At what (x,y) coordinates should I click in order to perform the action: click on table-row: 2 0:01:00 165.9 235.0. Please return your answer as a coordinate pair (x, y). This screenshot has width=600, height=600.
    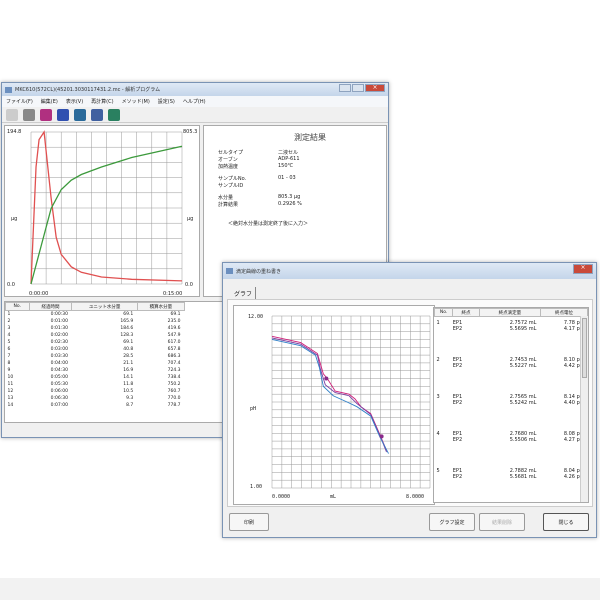
    Looking at the image, I should click on (95, 321).